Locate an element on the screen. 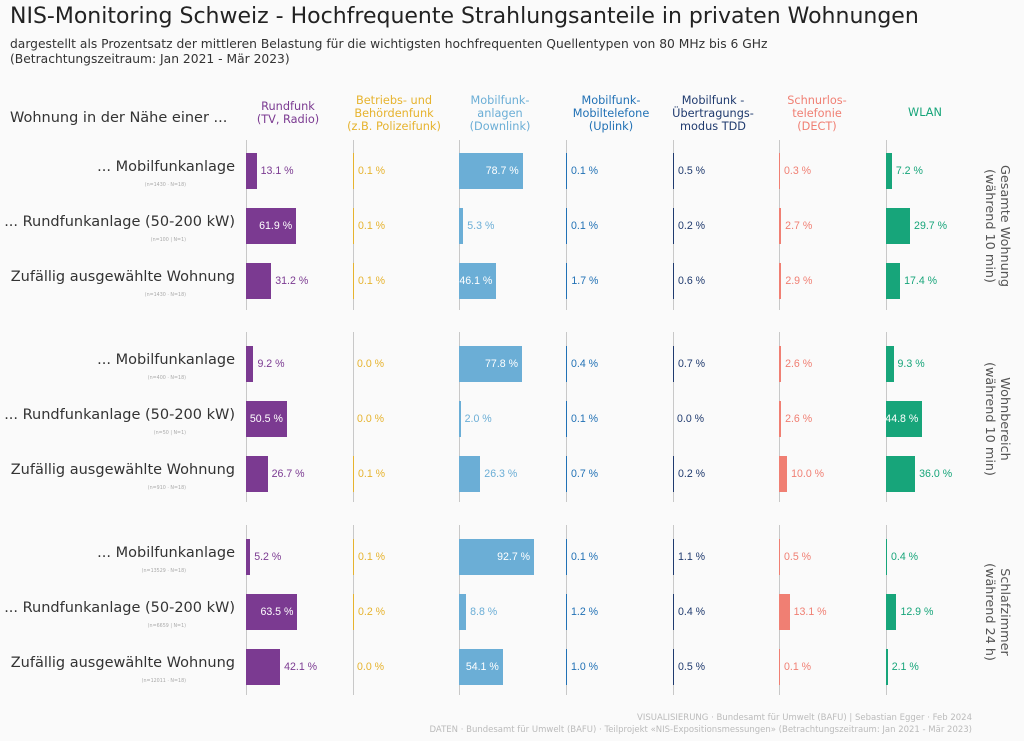  data-label: 78.7 % is located at coordinates (502, 171).